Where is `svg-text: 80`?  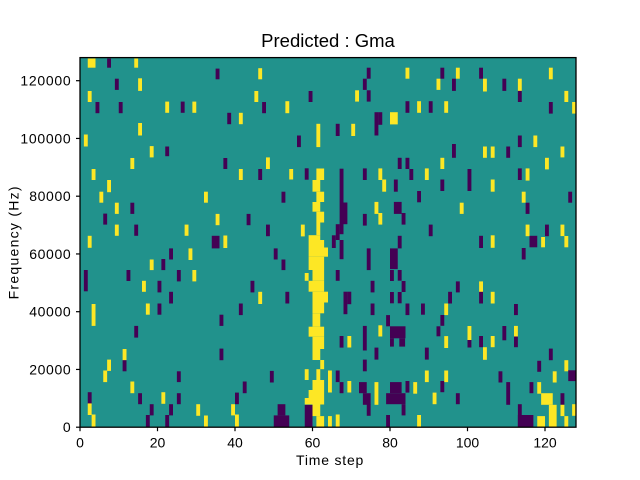
svg-text: 80 is located at coordinates (390, 443).